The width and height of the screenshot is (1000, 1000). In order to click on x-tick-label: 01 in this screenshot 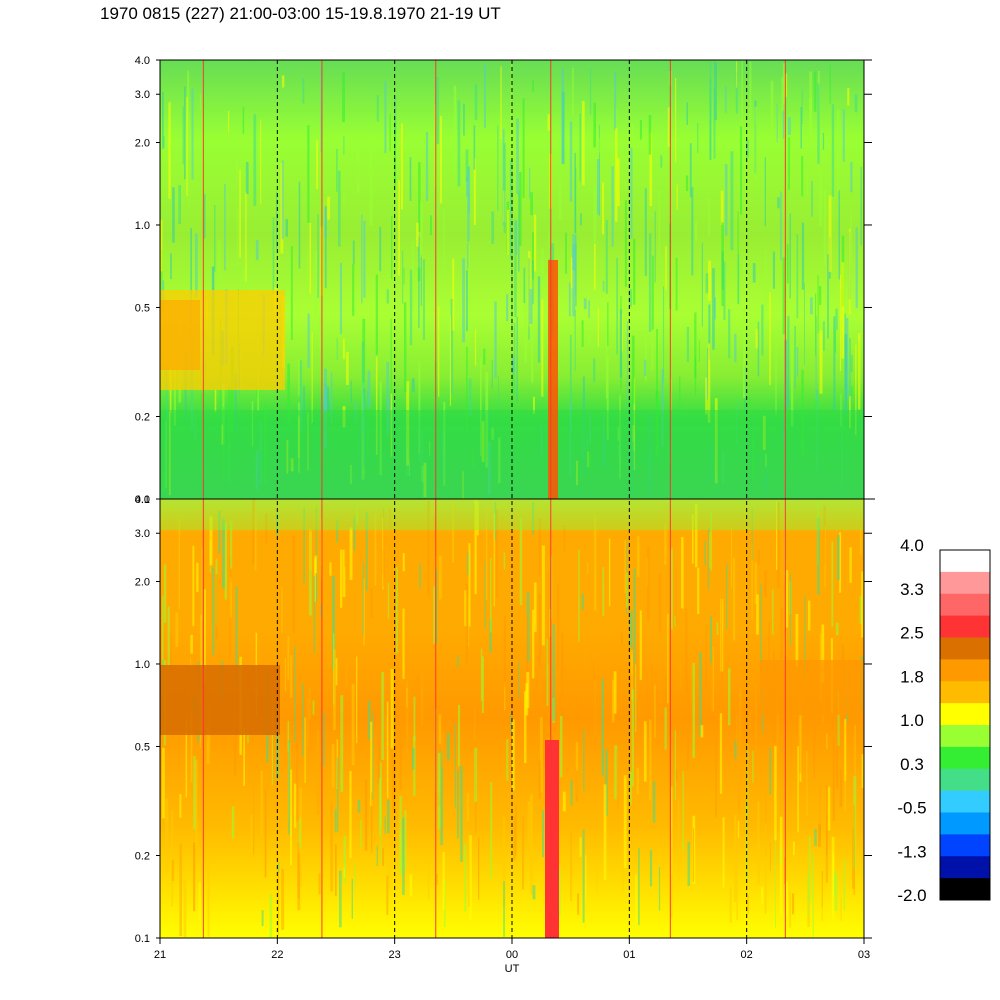, I will do `click(629, 955)`.